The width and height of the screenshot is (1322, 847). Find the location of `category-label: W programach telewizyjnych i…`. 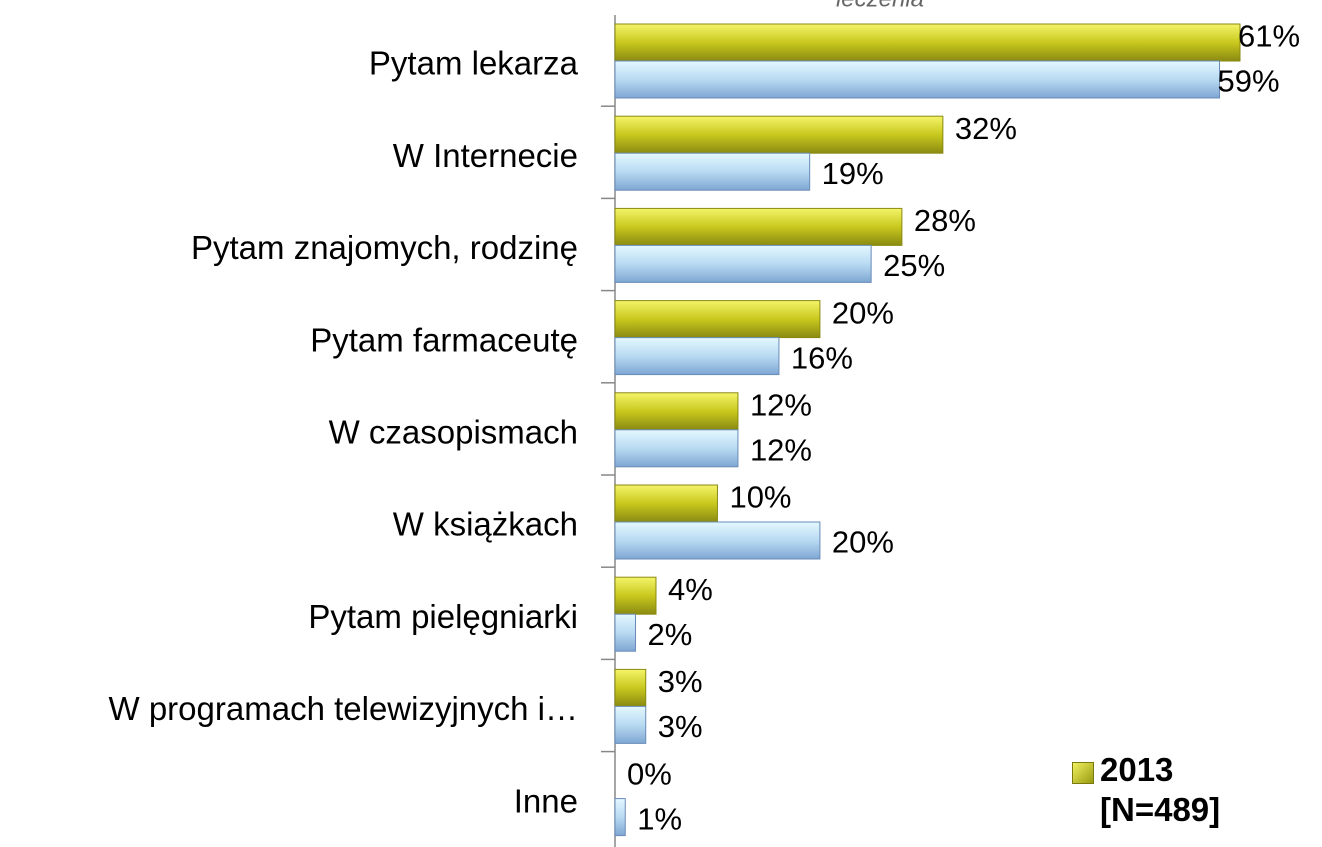

category-label: W programach telewizyjnych i… is located at coordinates (343, 708).